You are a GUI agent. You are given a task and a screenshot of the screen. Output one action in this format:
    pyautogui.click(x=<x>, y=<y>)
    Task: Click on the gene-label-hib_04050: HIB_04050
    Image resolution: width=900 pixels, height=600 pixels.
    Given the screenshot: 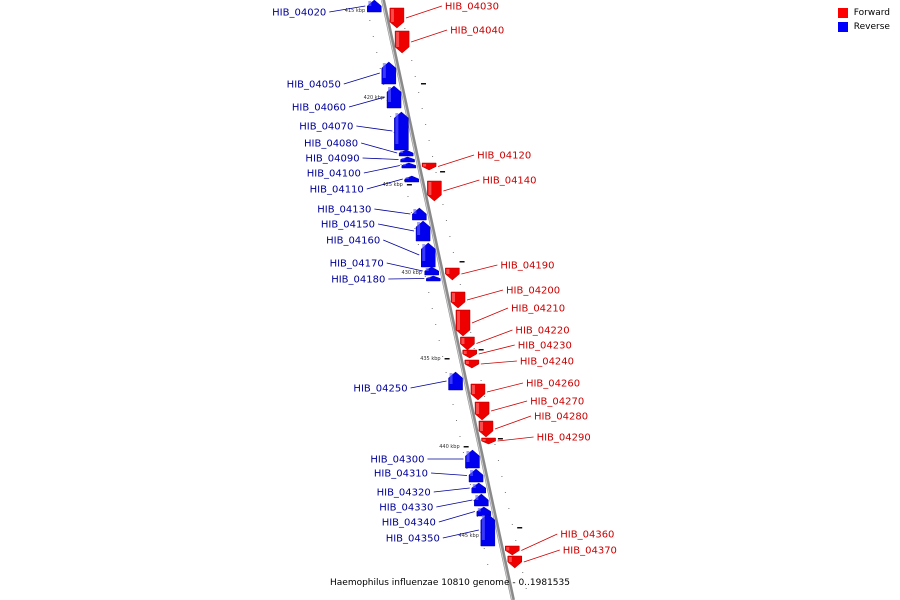 What is the action you would take?
    pyautogui.click(x=314, y=85)
    